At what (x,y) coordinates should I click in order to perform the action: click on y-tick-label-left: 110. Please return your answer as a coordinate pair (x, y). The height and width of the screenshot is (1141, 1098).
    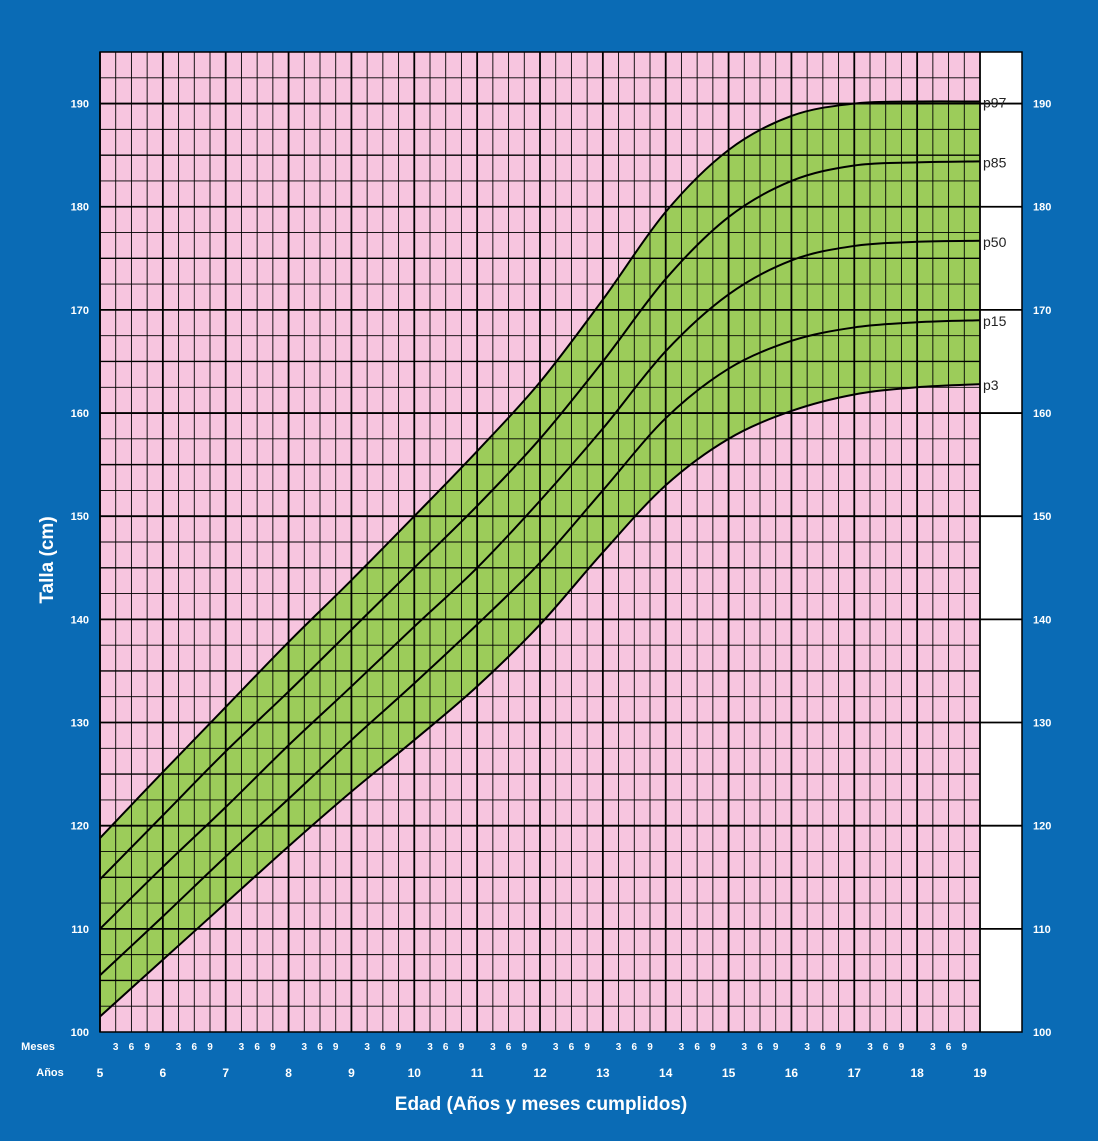
    Looking at the image, I should click on (80, 930).